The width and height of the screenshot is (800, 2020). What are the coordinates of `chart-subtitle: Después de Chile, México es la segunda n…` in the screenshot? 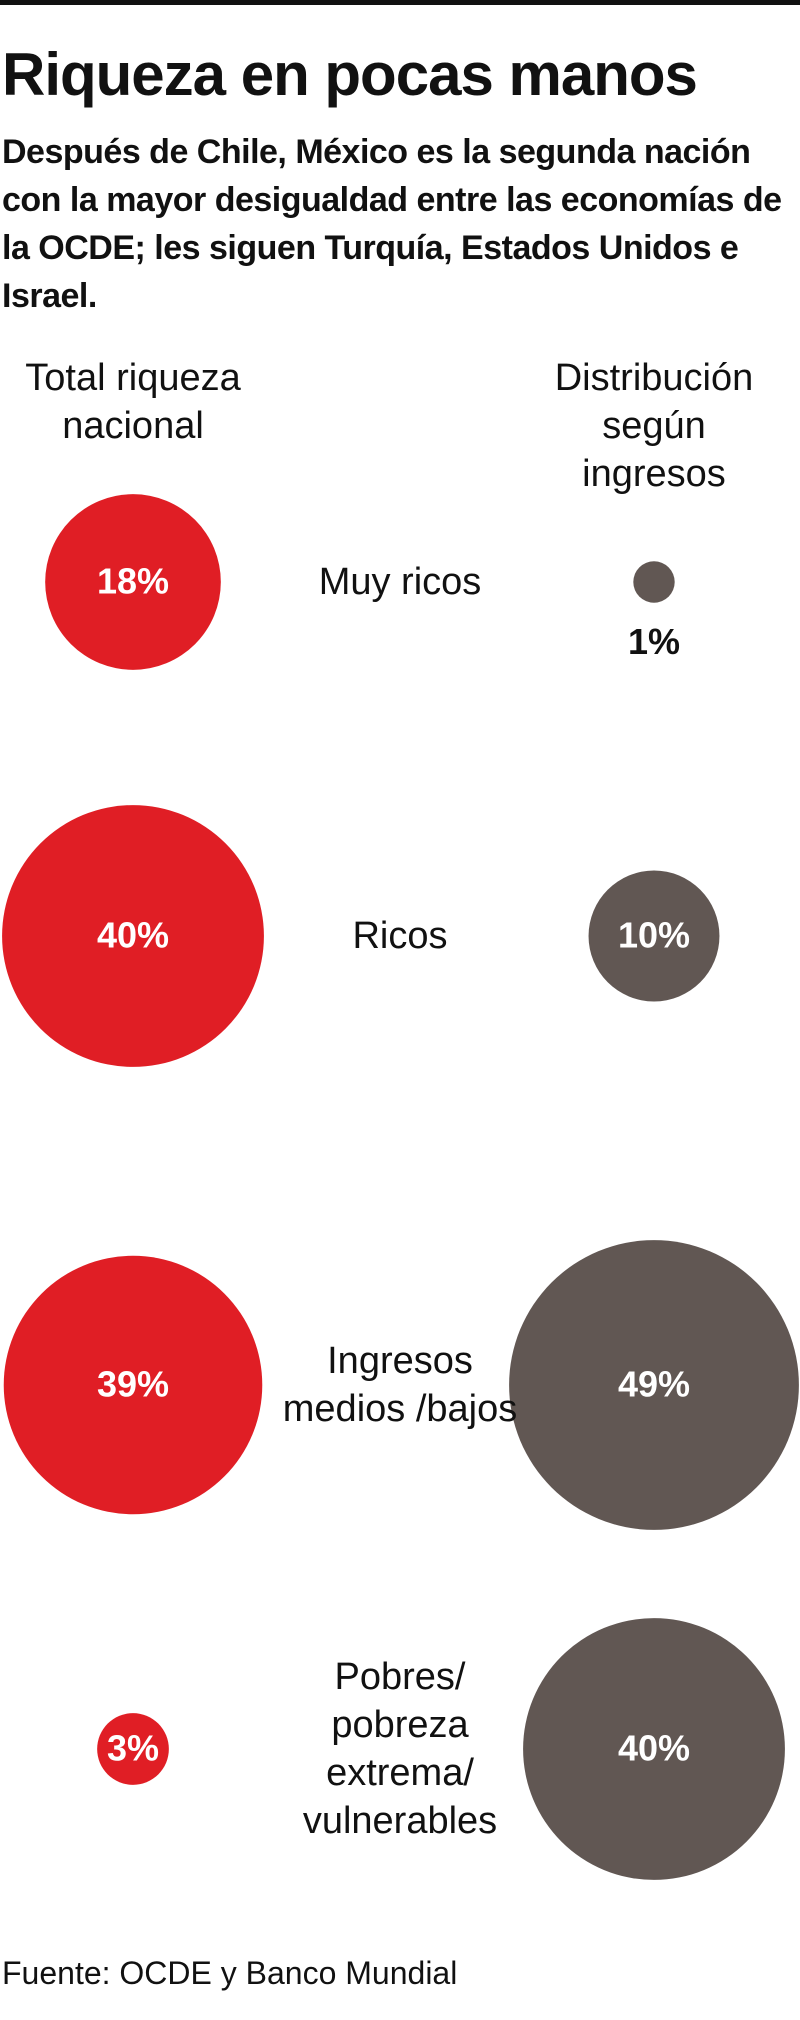 It's located at (392, 224).